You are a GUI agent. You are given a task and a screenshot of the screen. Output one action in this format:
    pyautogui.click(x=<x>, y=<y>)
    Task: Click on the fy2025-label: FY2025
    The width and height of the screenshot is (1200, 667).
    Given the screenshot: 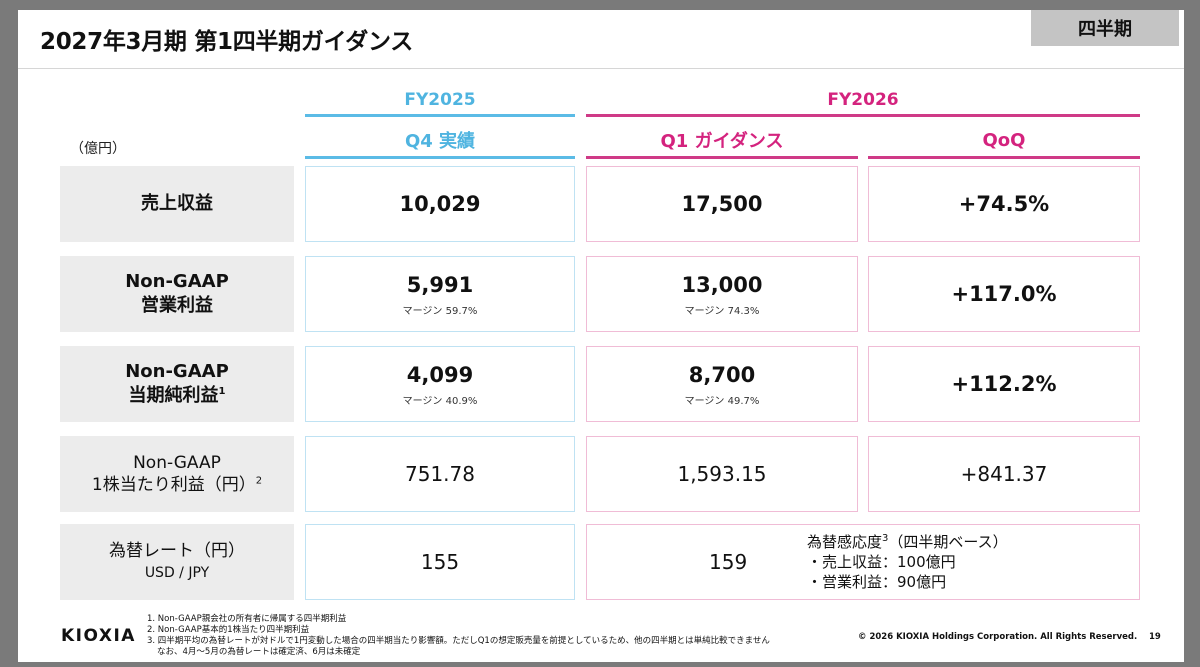 What is the action you would take?
    pyautogui.click(x=440, y=100)
    